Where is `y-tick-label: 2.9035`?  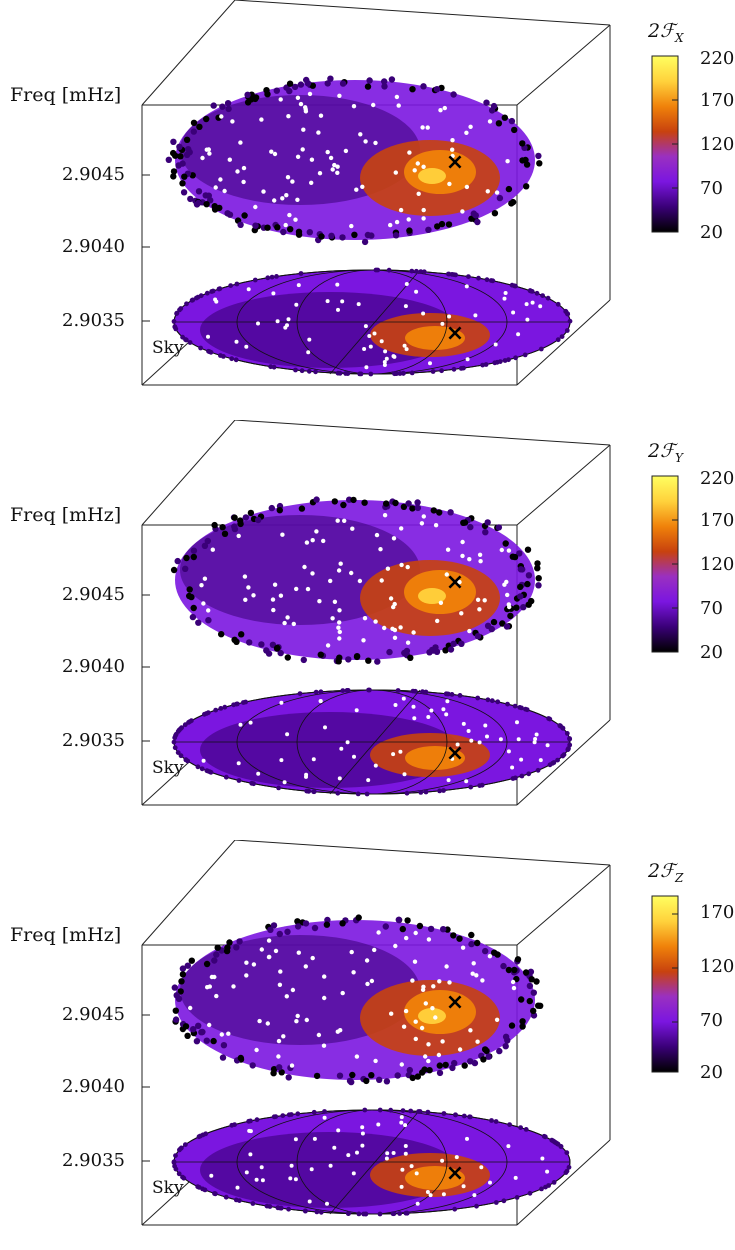 y-tick-label: 2.9035 is located at coordinates (93, 740).